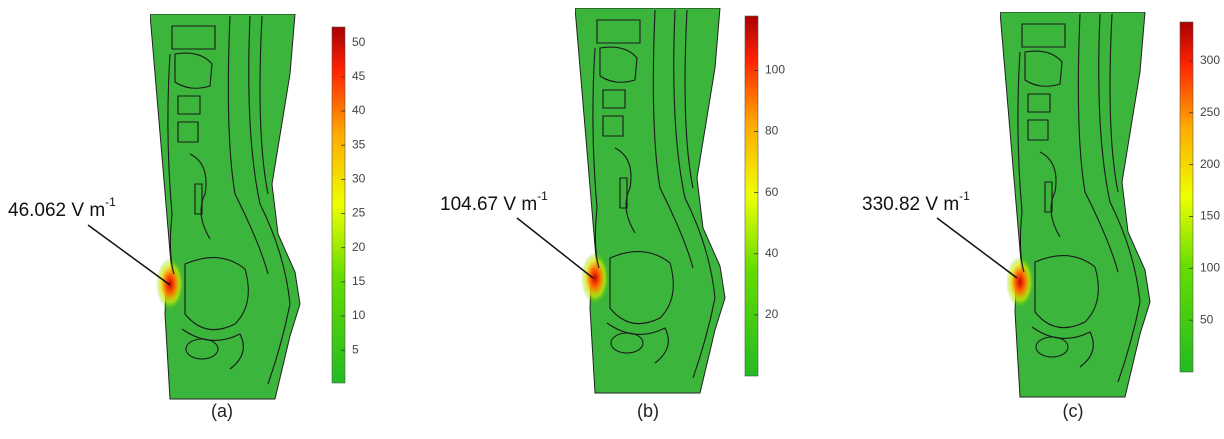 The width and height of the screenshot is (1224, 439). What do you see at coordinates (1073, 411) in the screenshot?
I see `panel-caption: (c)` at bounding box center [1073, 411].